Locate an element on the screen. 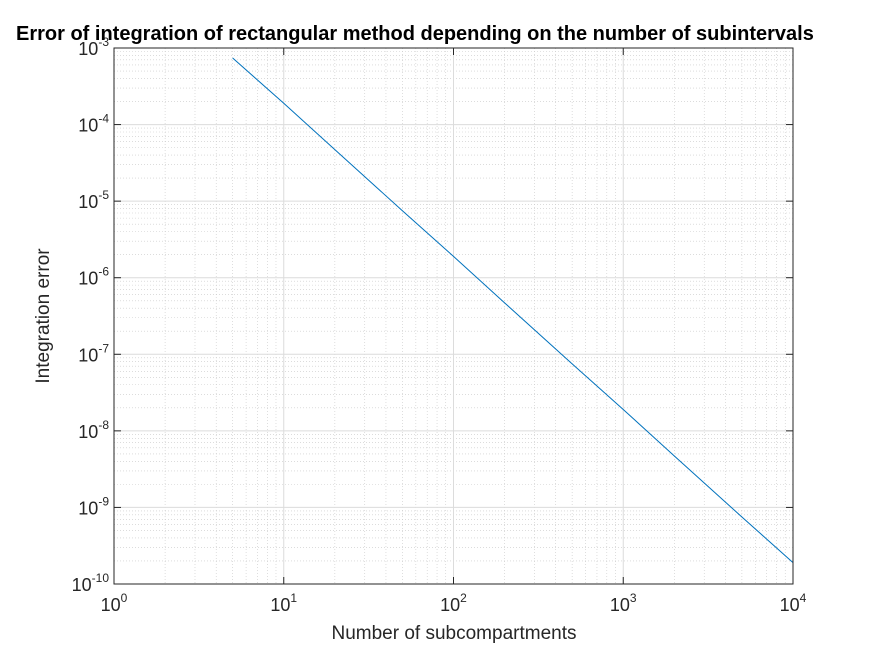 The height and width of the screenshot is (657, 876). y-tick-label: 10⁻⁶ is located at coordinates (93, 277).